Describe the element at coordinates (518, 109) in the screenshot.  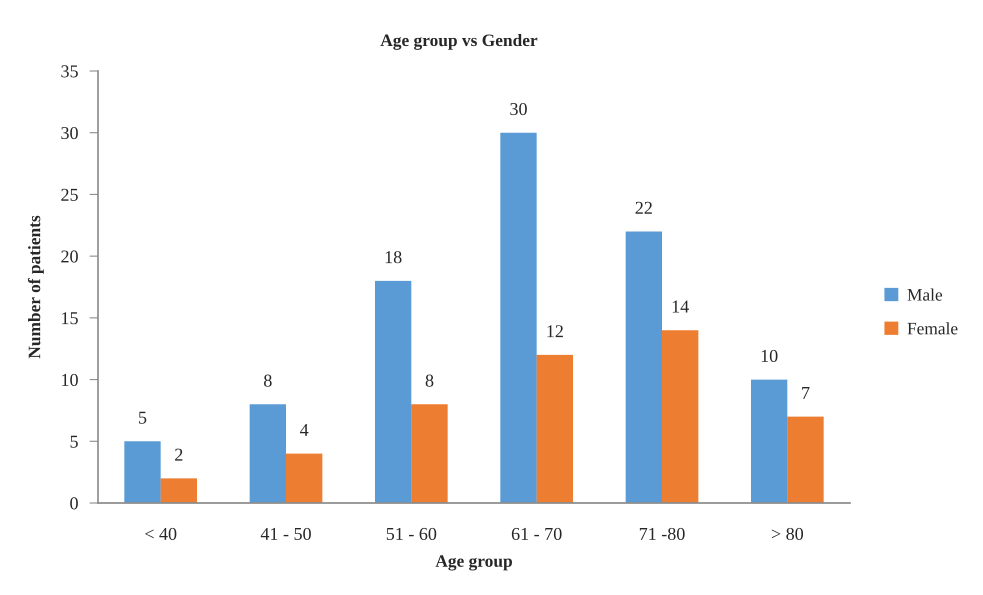
I see `data-label: 30` at that location.